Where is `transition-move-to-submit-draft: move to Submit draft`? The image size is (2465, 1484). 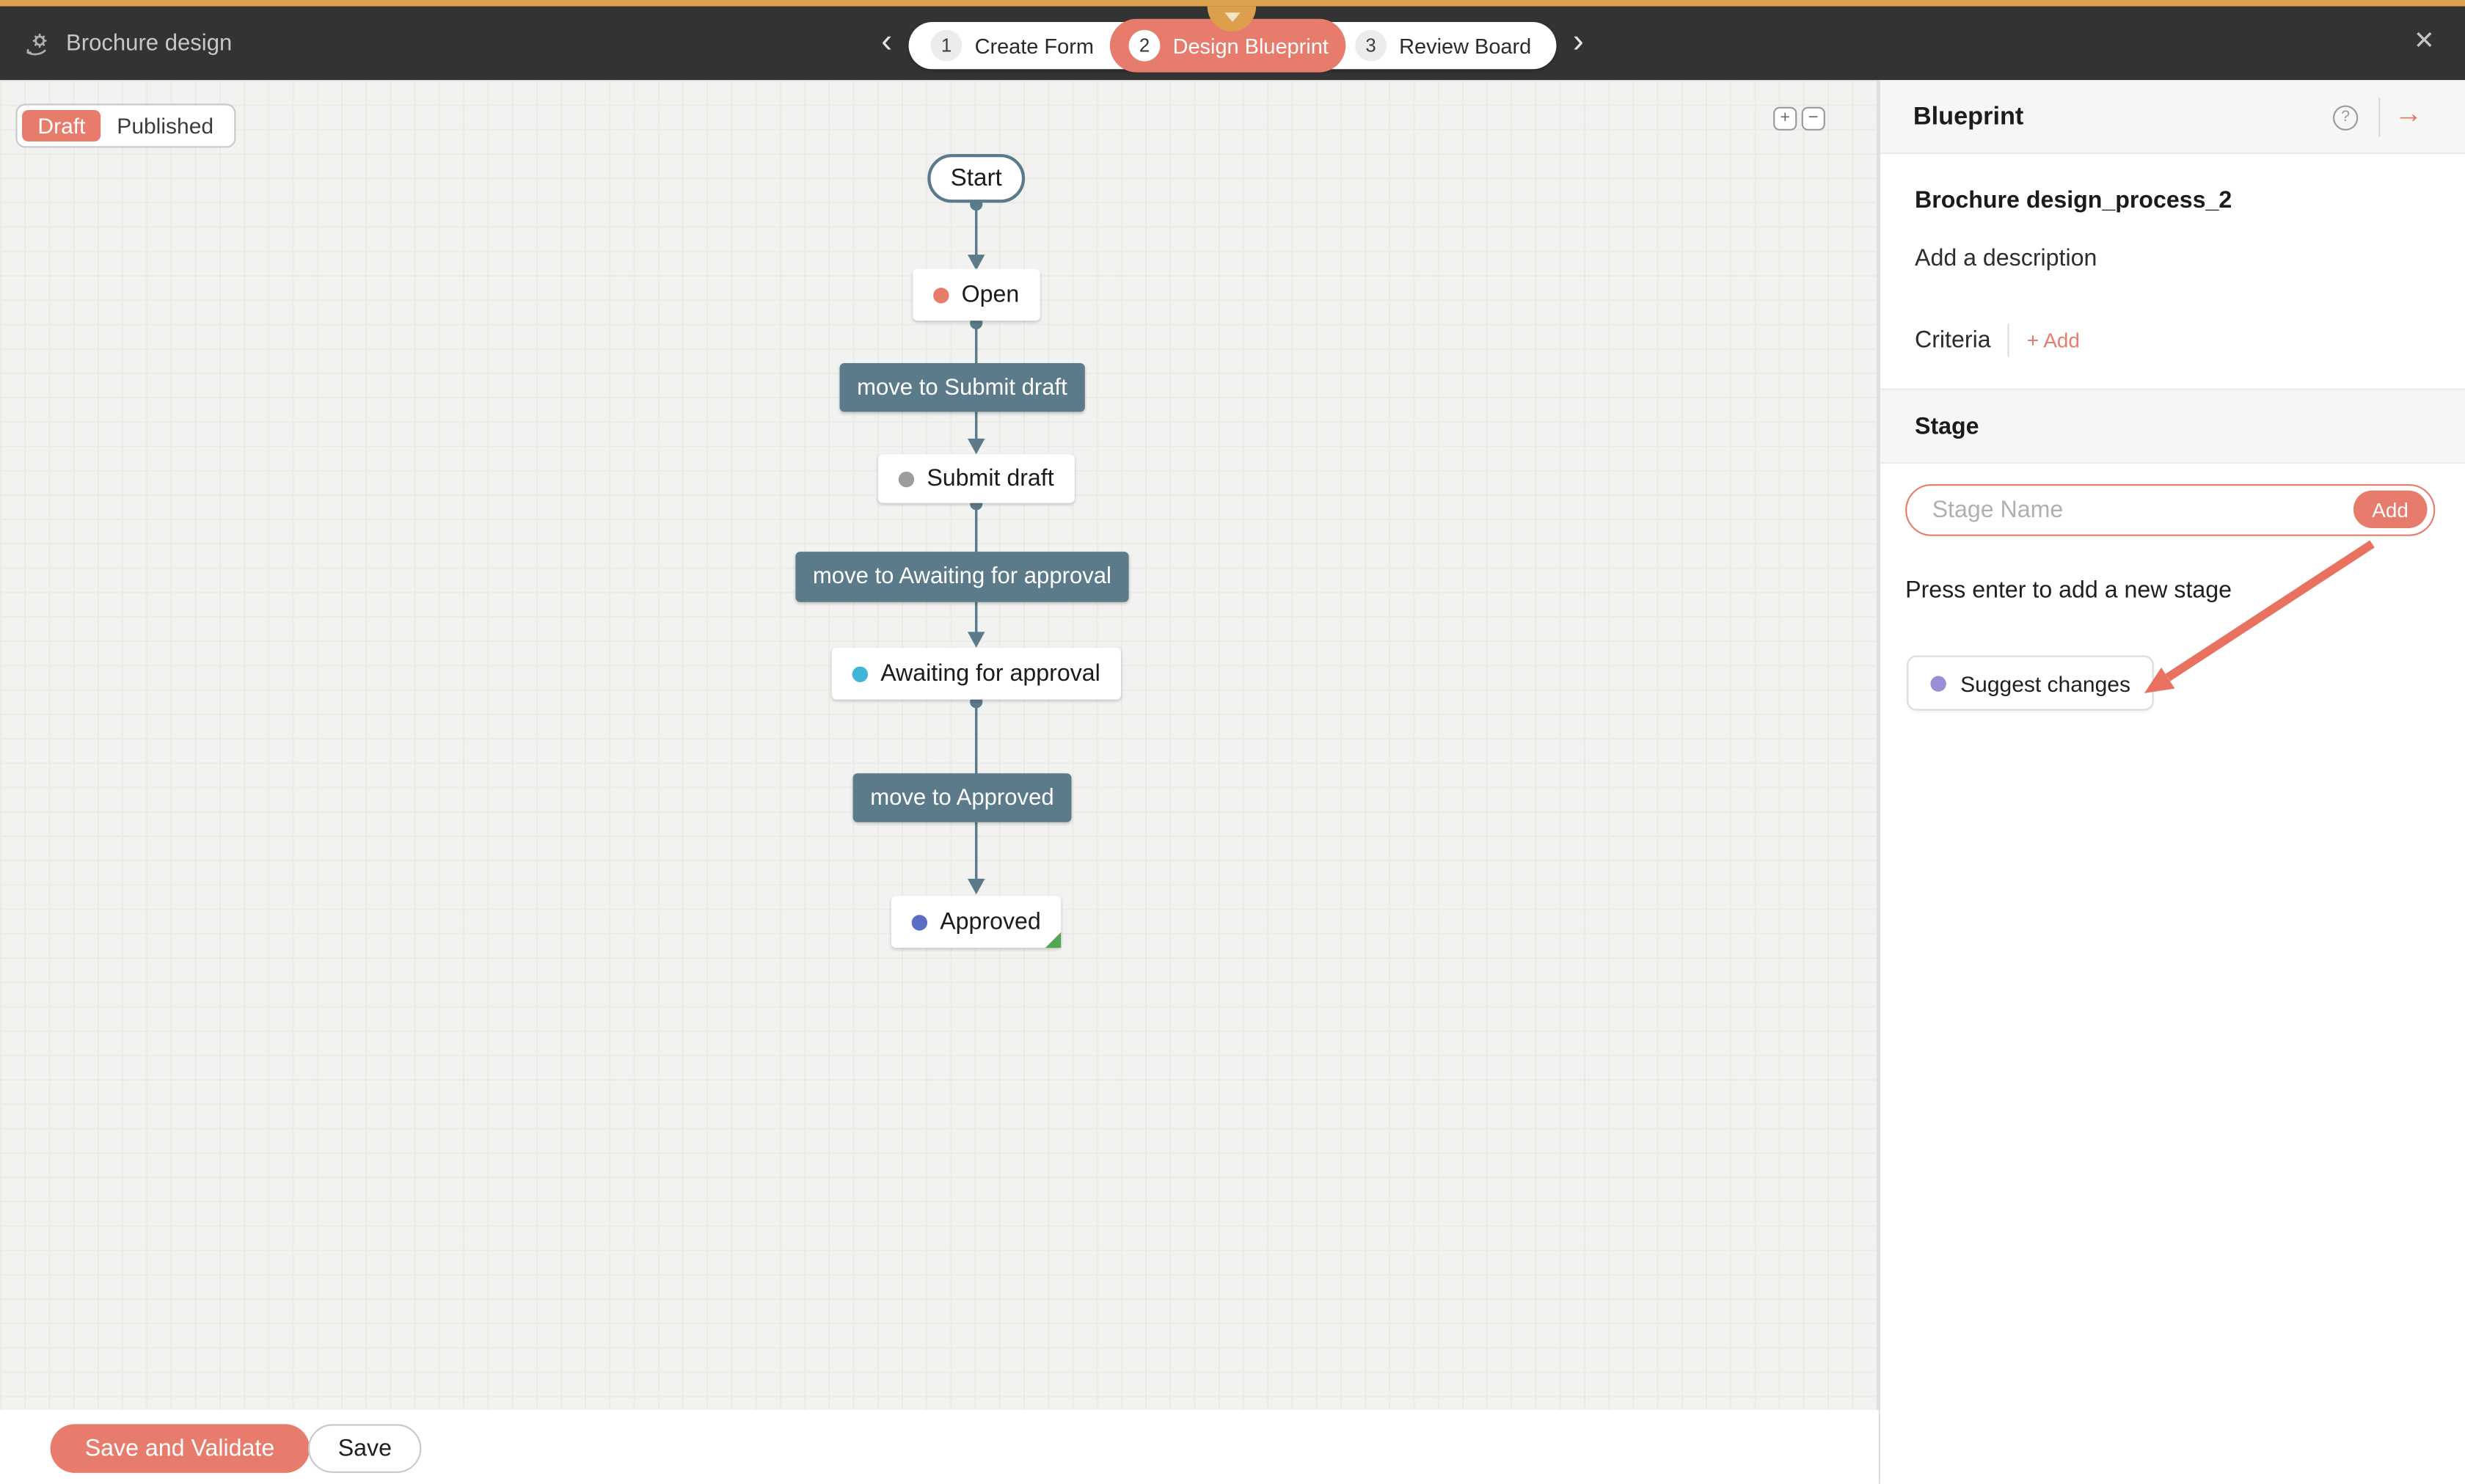 transition-move-to-submit-draft: move to Submit draft is located at coordinates (962, 387).